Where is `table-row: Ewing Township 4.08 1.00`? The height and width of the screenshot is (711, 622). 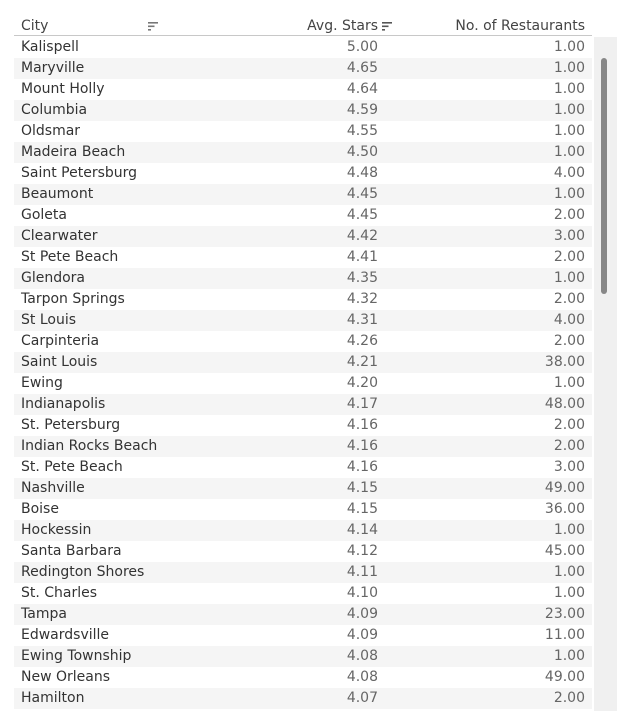 table-row: Ewing Township 4.08 1.00 is located at coordinates (303, 656).